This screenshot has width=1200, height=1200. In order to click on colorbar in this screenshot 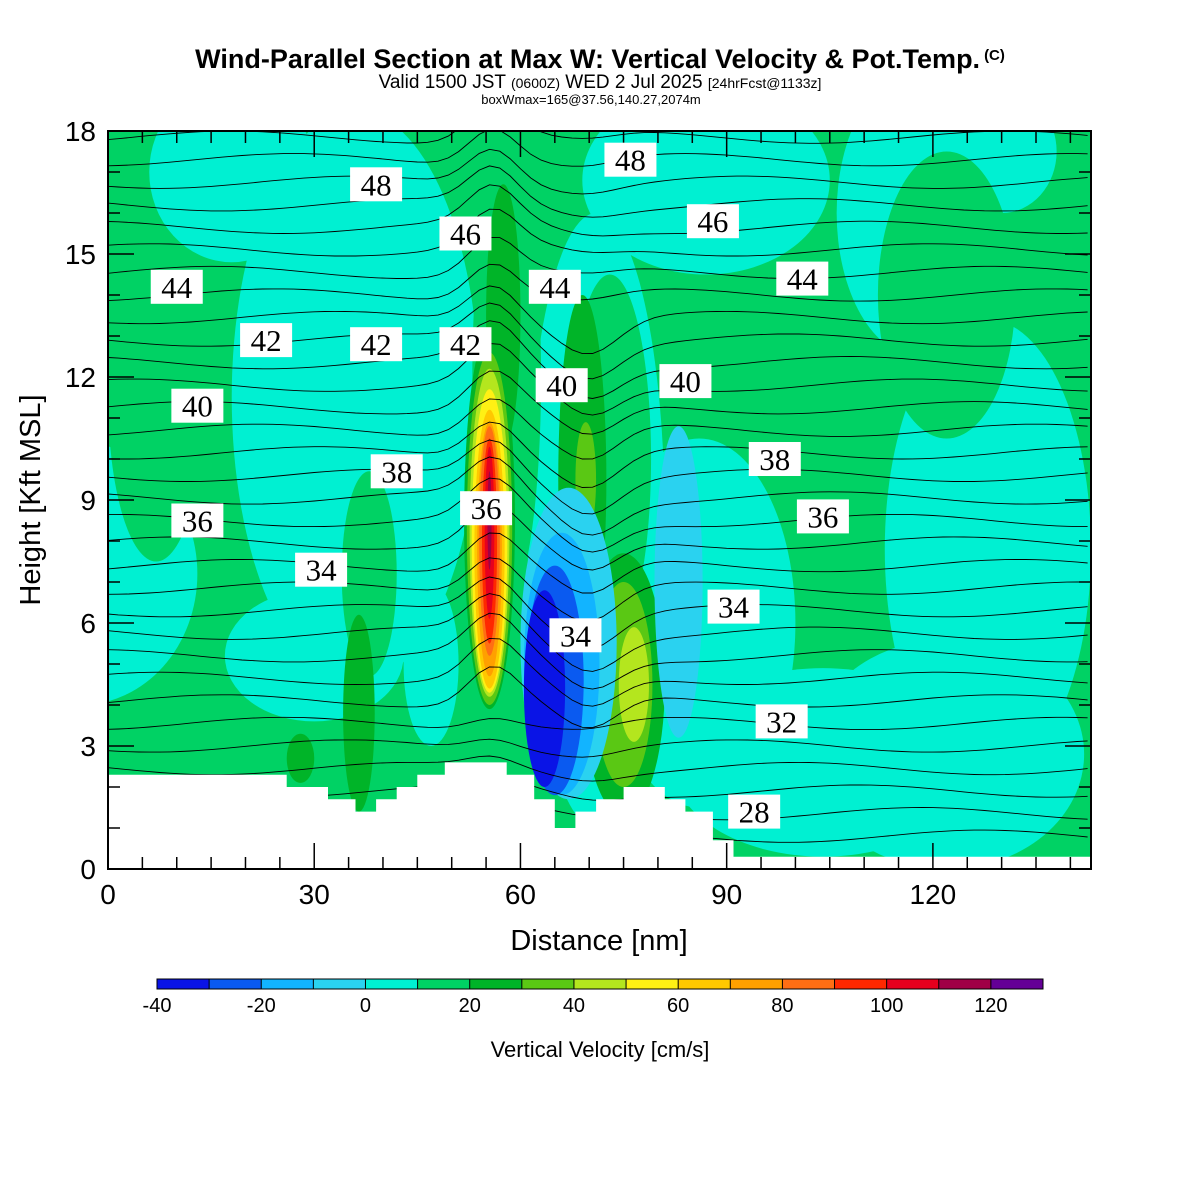, I will do `click(600, 984)`.